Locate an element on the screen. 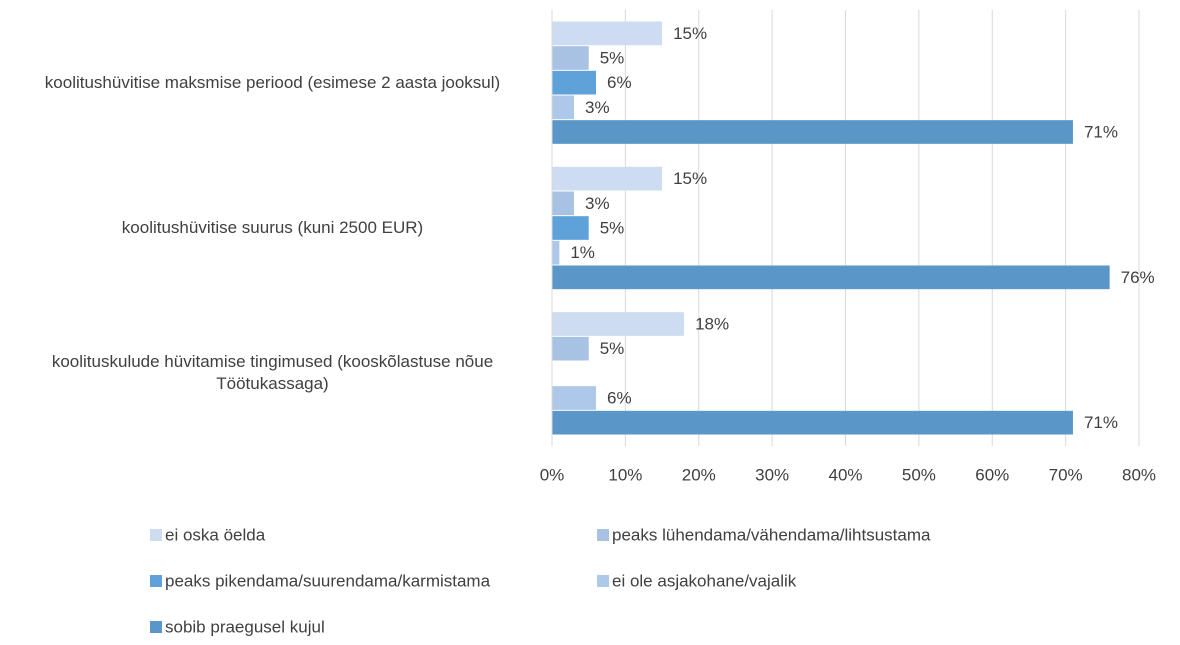 The height and width of the screenshot is (645, 1180). value-label: 76% is located at coordinates (1138, 277).